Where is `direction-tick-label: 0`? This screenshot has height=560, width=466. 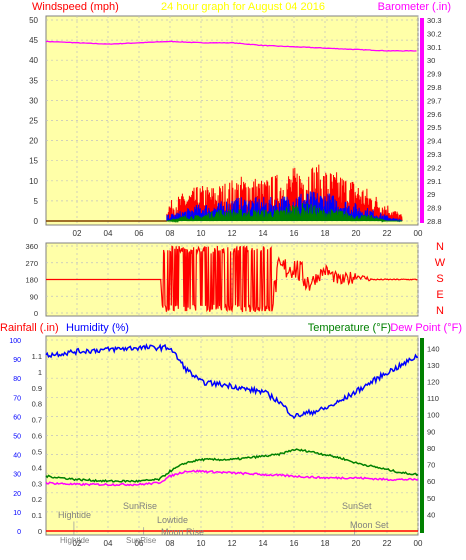
direction-tick-label: 0 is located at coordinates (36, 313).